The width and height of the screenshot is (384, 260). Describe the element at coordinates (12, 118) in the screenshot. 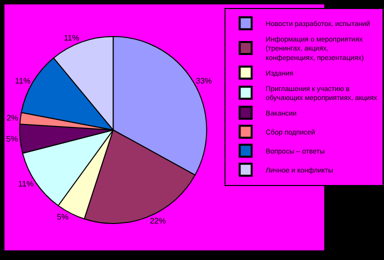

I see `data-label: 2%` at that location.